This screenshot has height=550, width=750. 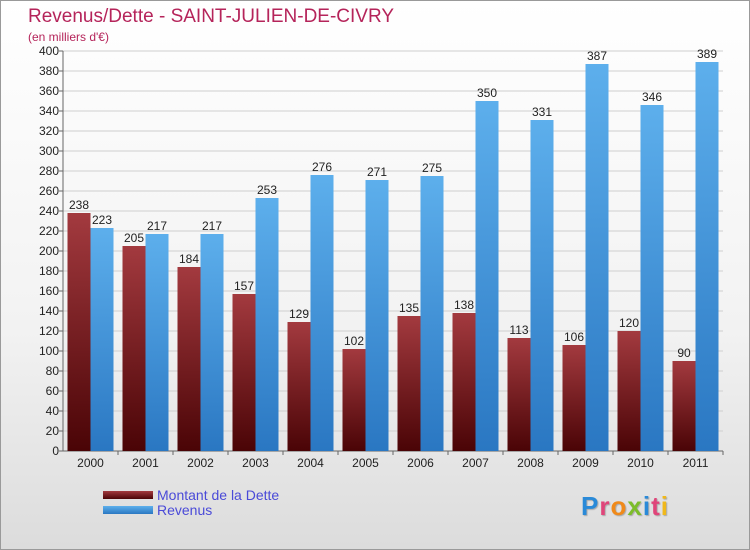 I want to click on y-tick-label: 280, so click(x=49, y=171).